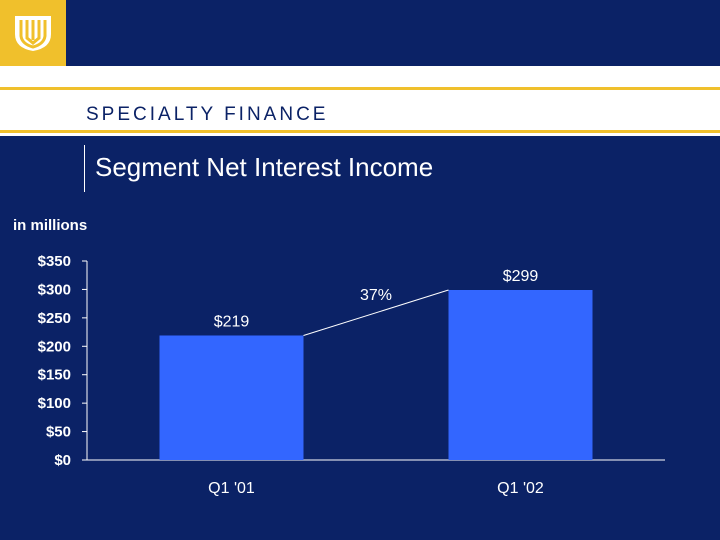  I want to click on growth-connector-line, so click(376, 312).